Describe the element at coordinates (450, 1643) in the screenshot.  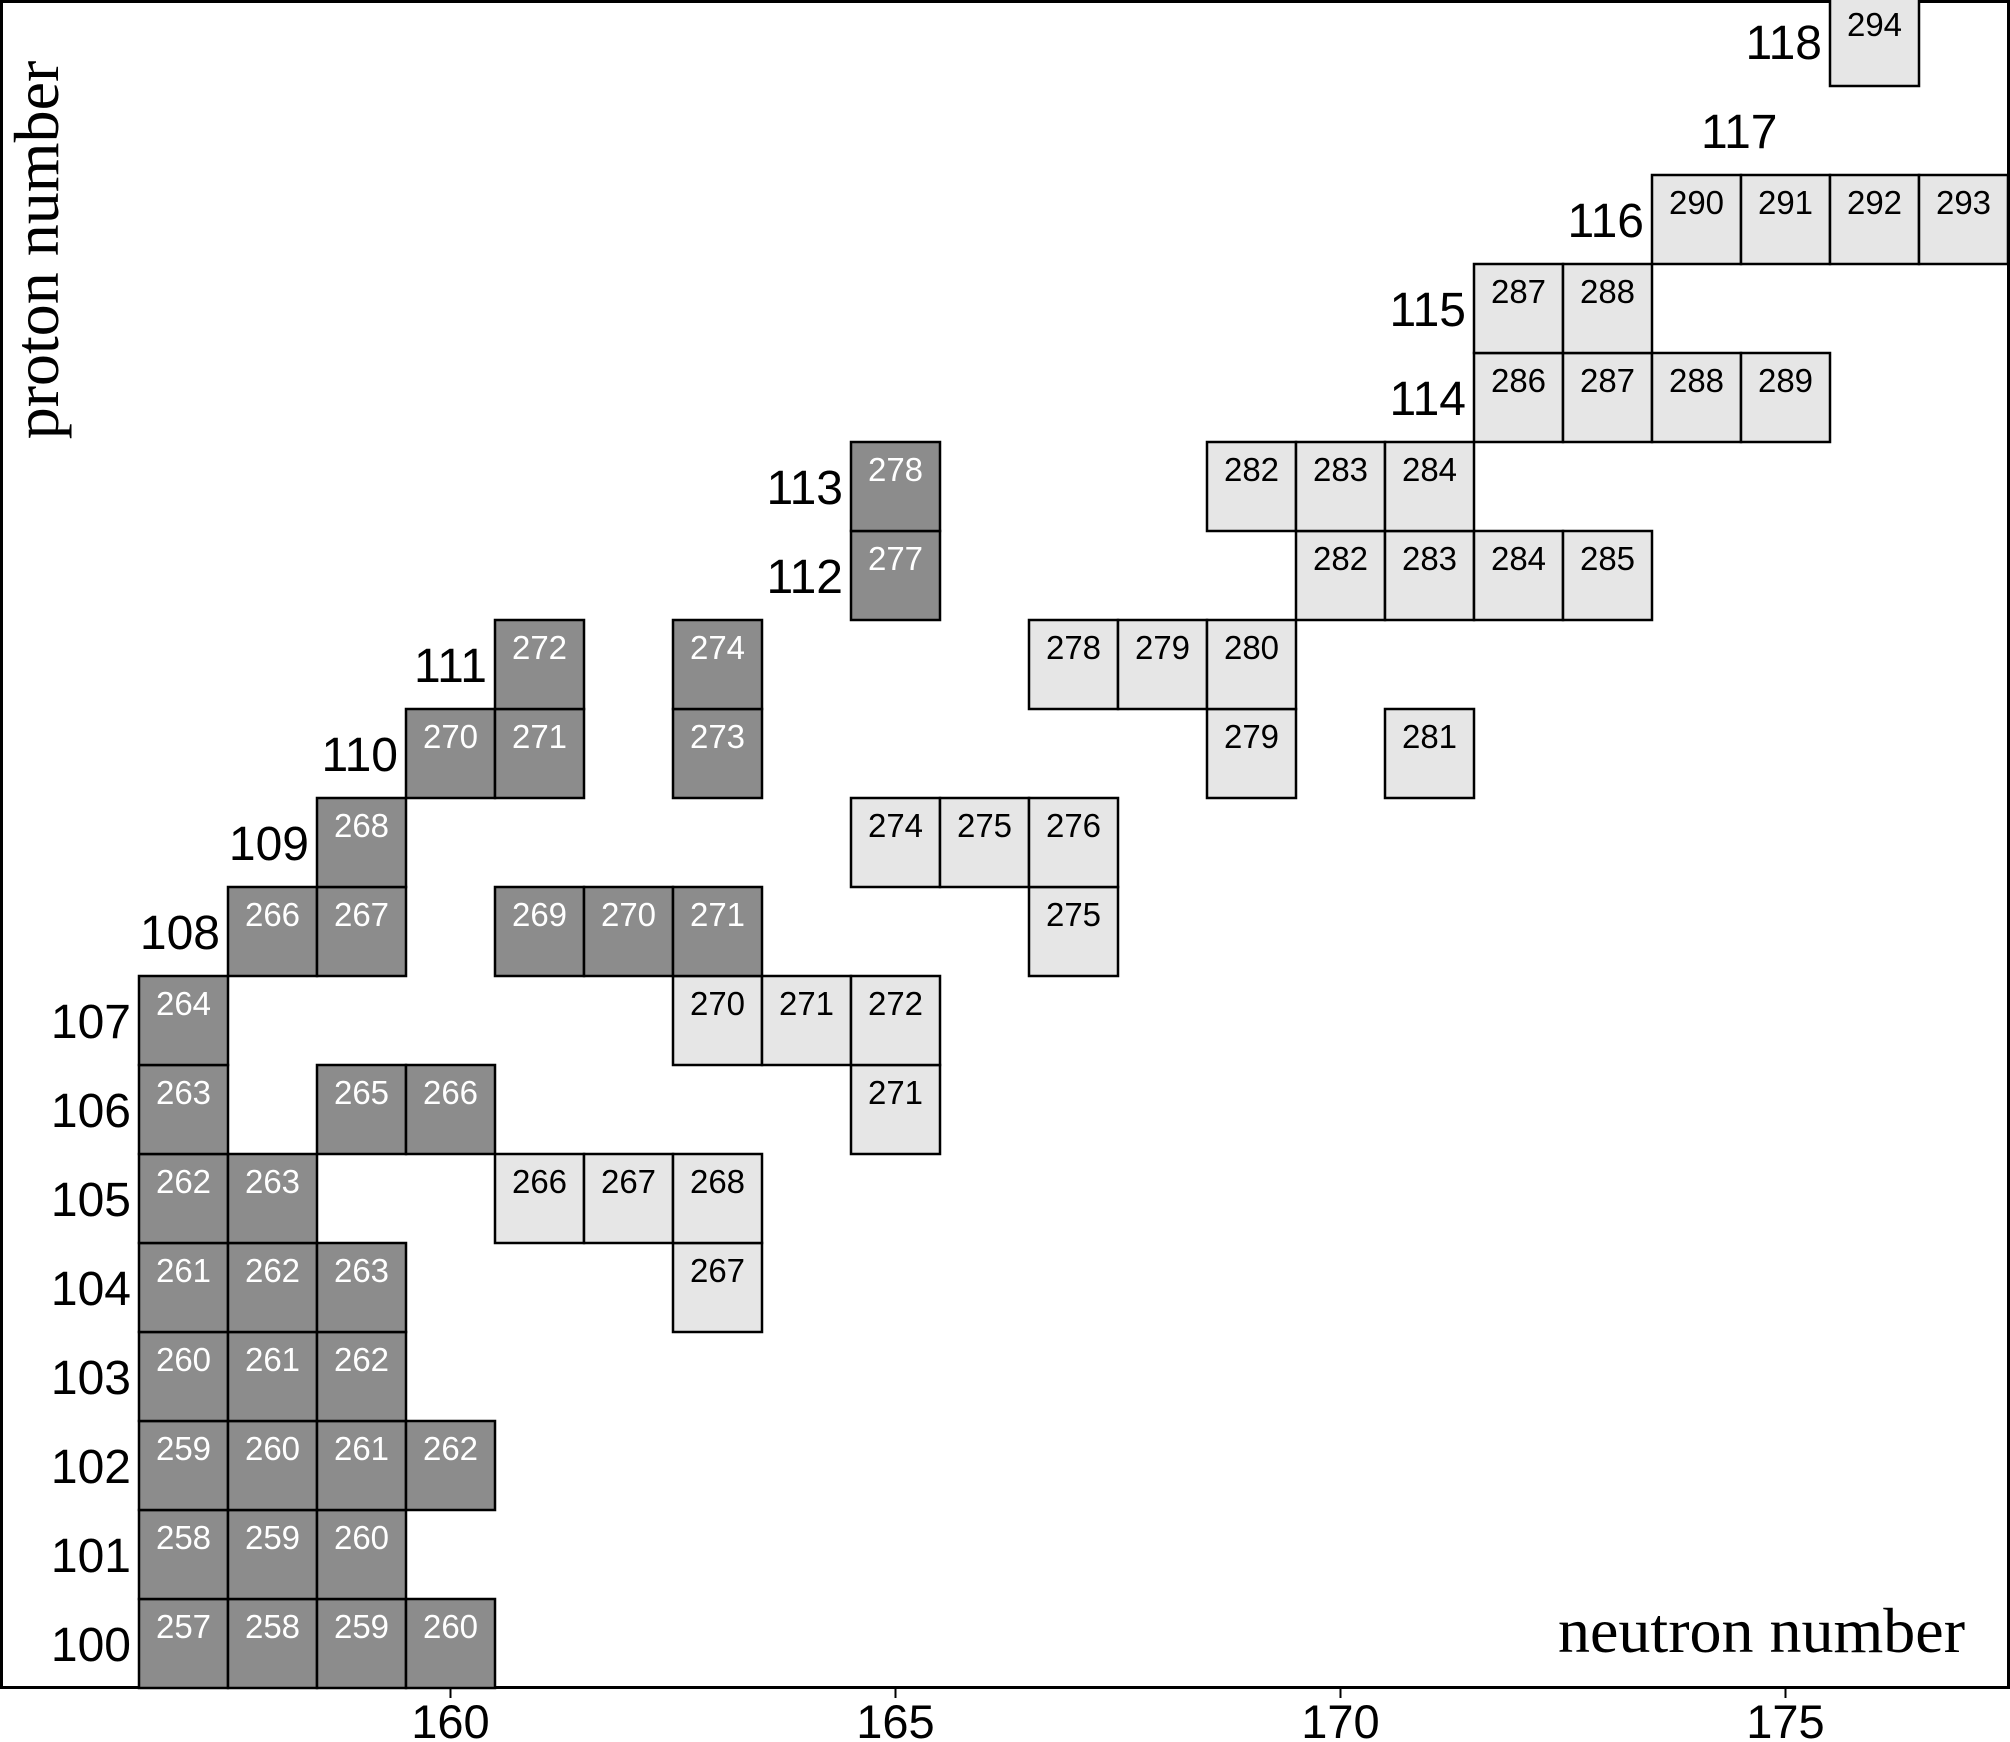
I see `nuclide-cell: 260` at that location.